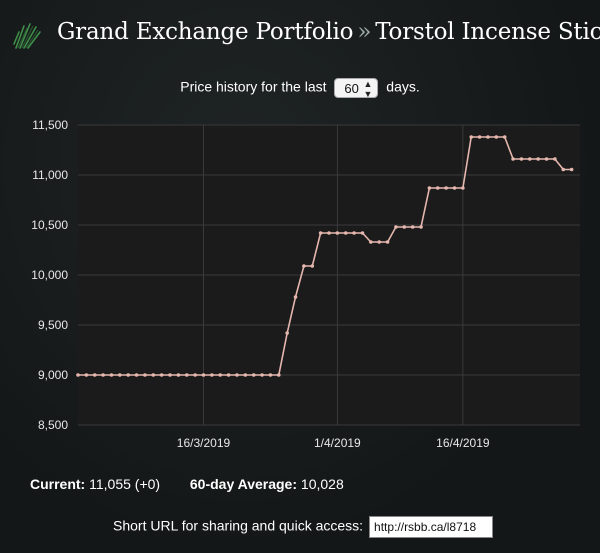 This screenshot has width=600, height=553. Describe the element at coordinates (463, 443) in the screenshot. I see `x-tick-label: 16/4/2019` at that location.